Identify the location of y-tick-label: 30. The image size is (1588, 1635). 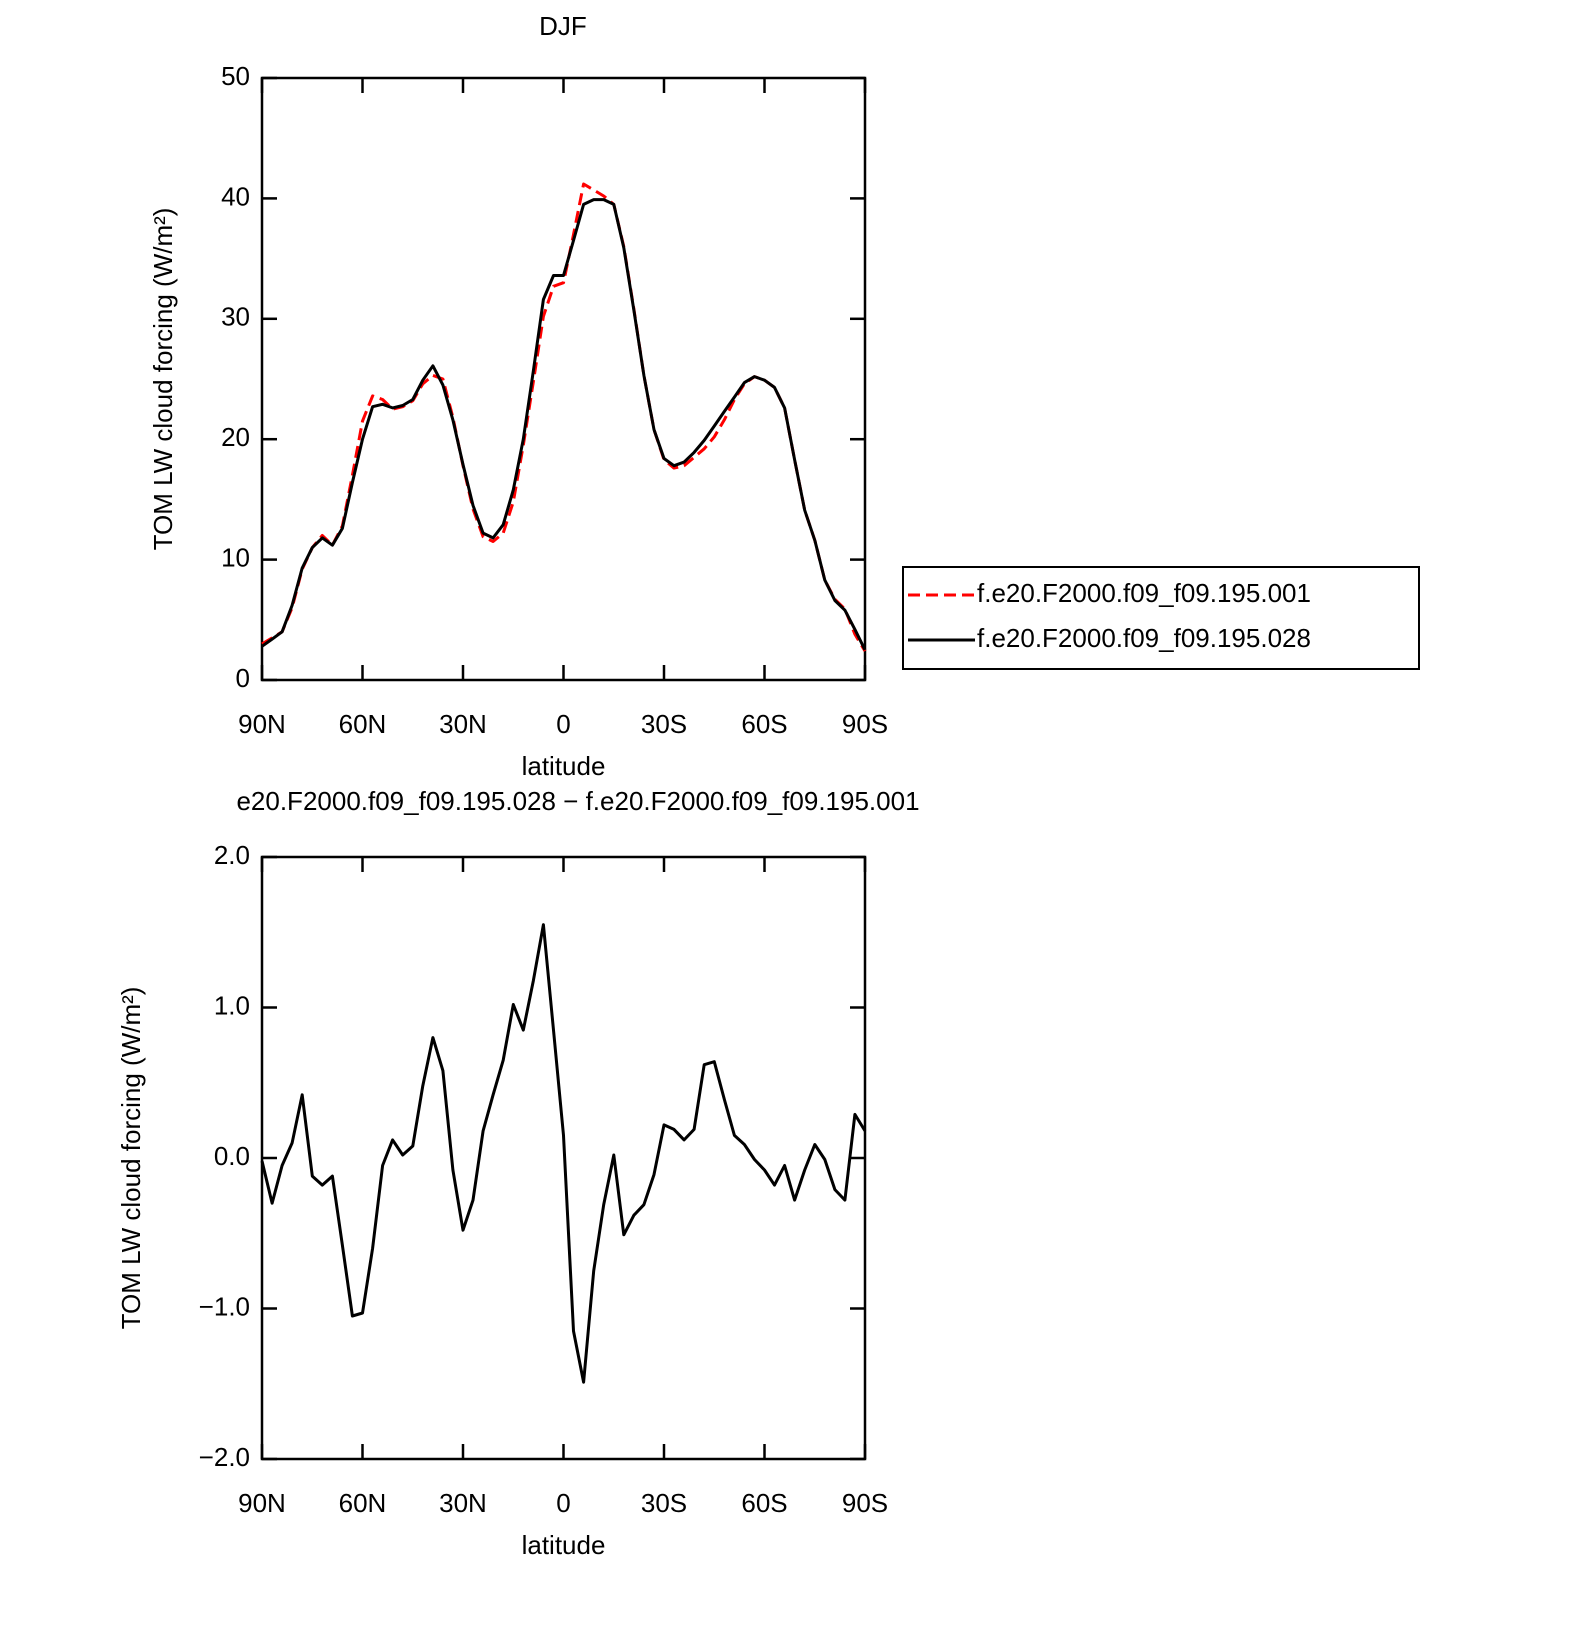
(235, 317).